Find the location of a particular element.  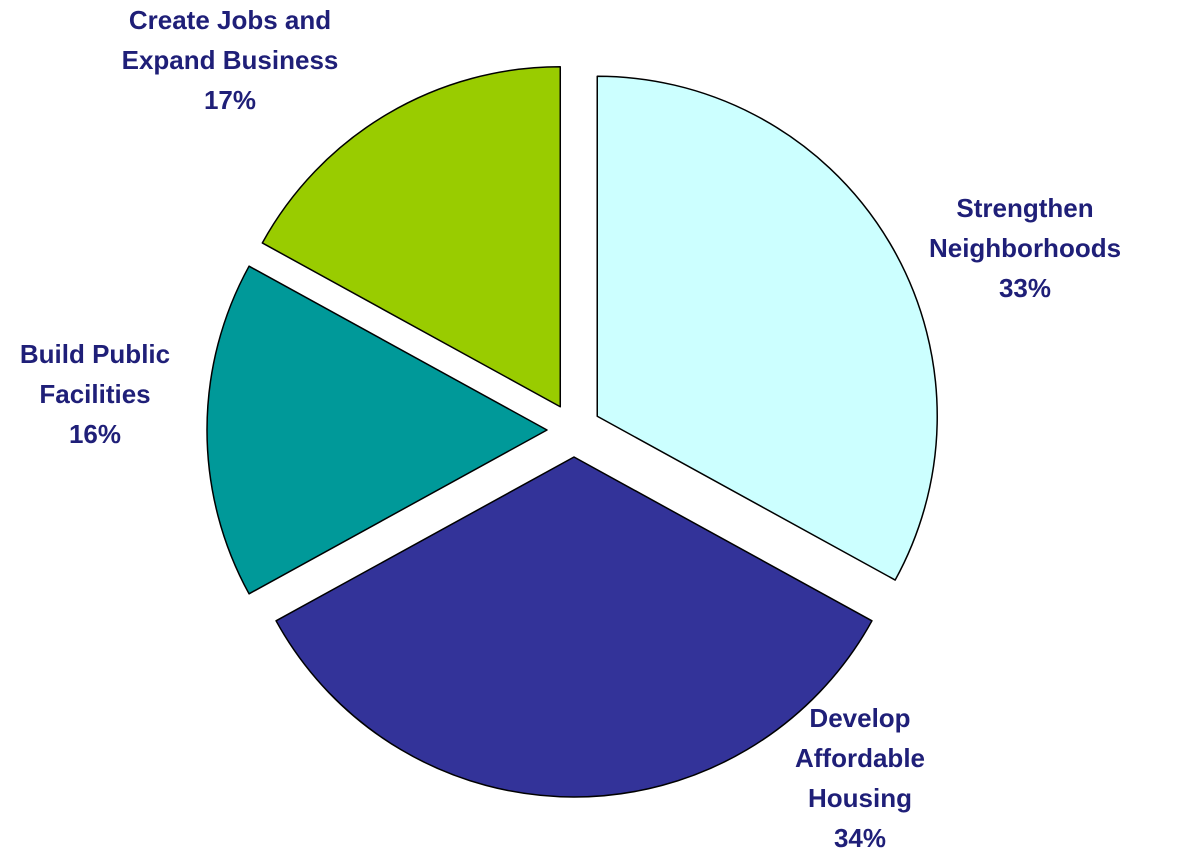

slice-label-line: Facilities is located at coordinates (95, 394).